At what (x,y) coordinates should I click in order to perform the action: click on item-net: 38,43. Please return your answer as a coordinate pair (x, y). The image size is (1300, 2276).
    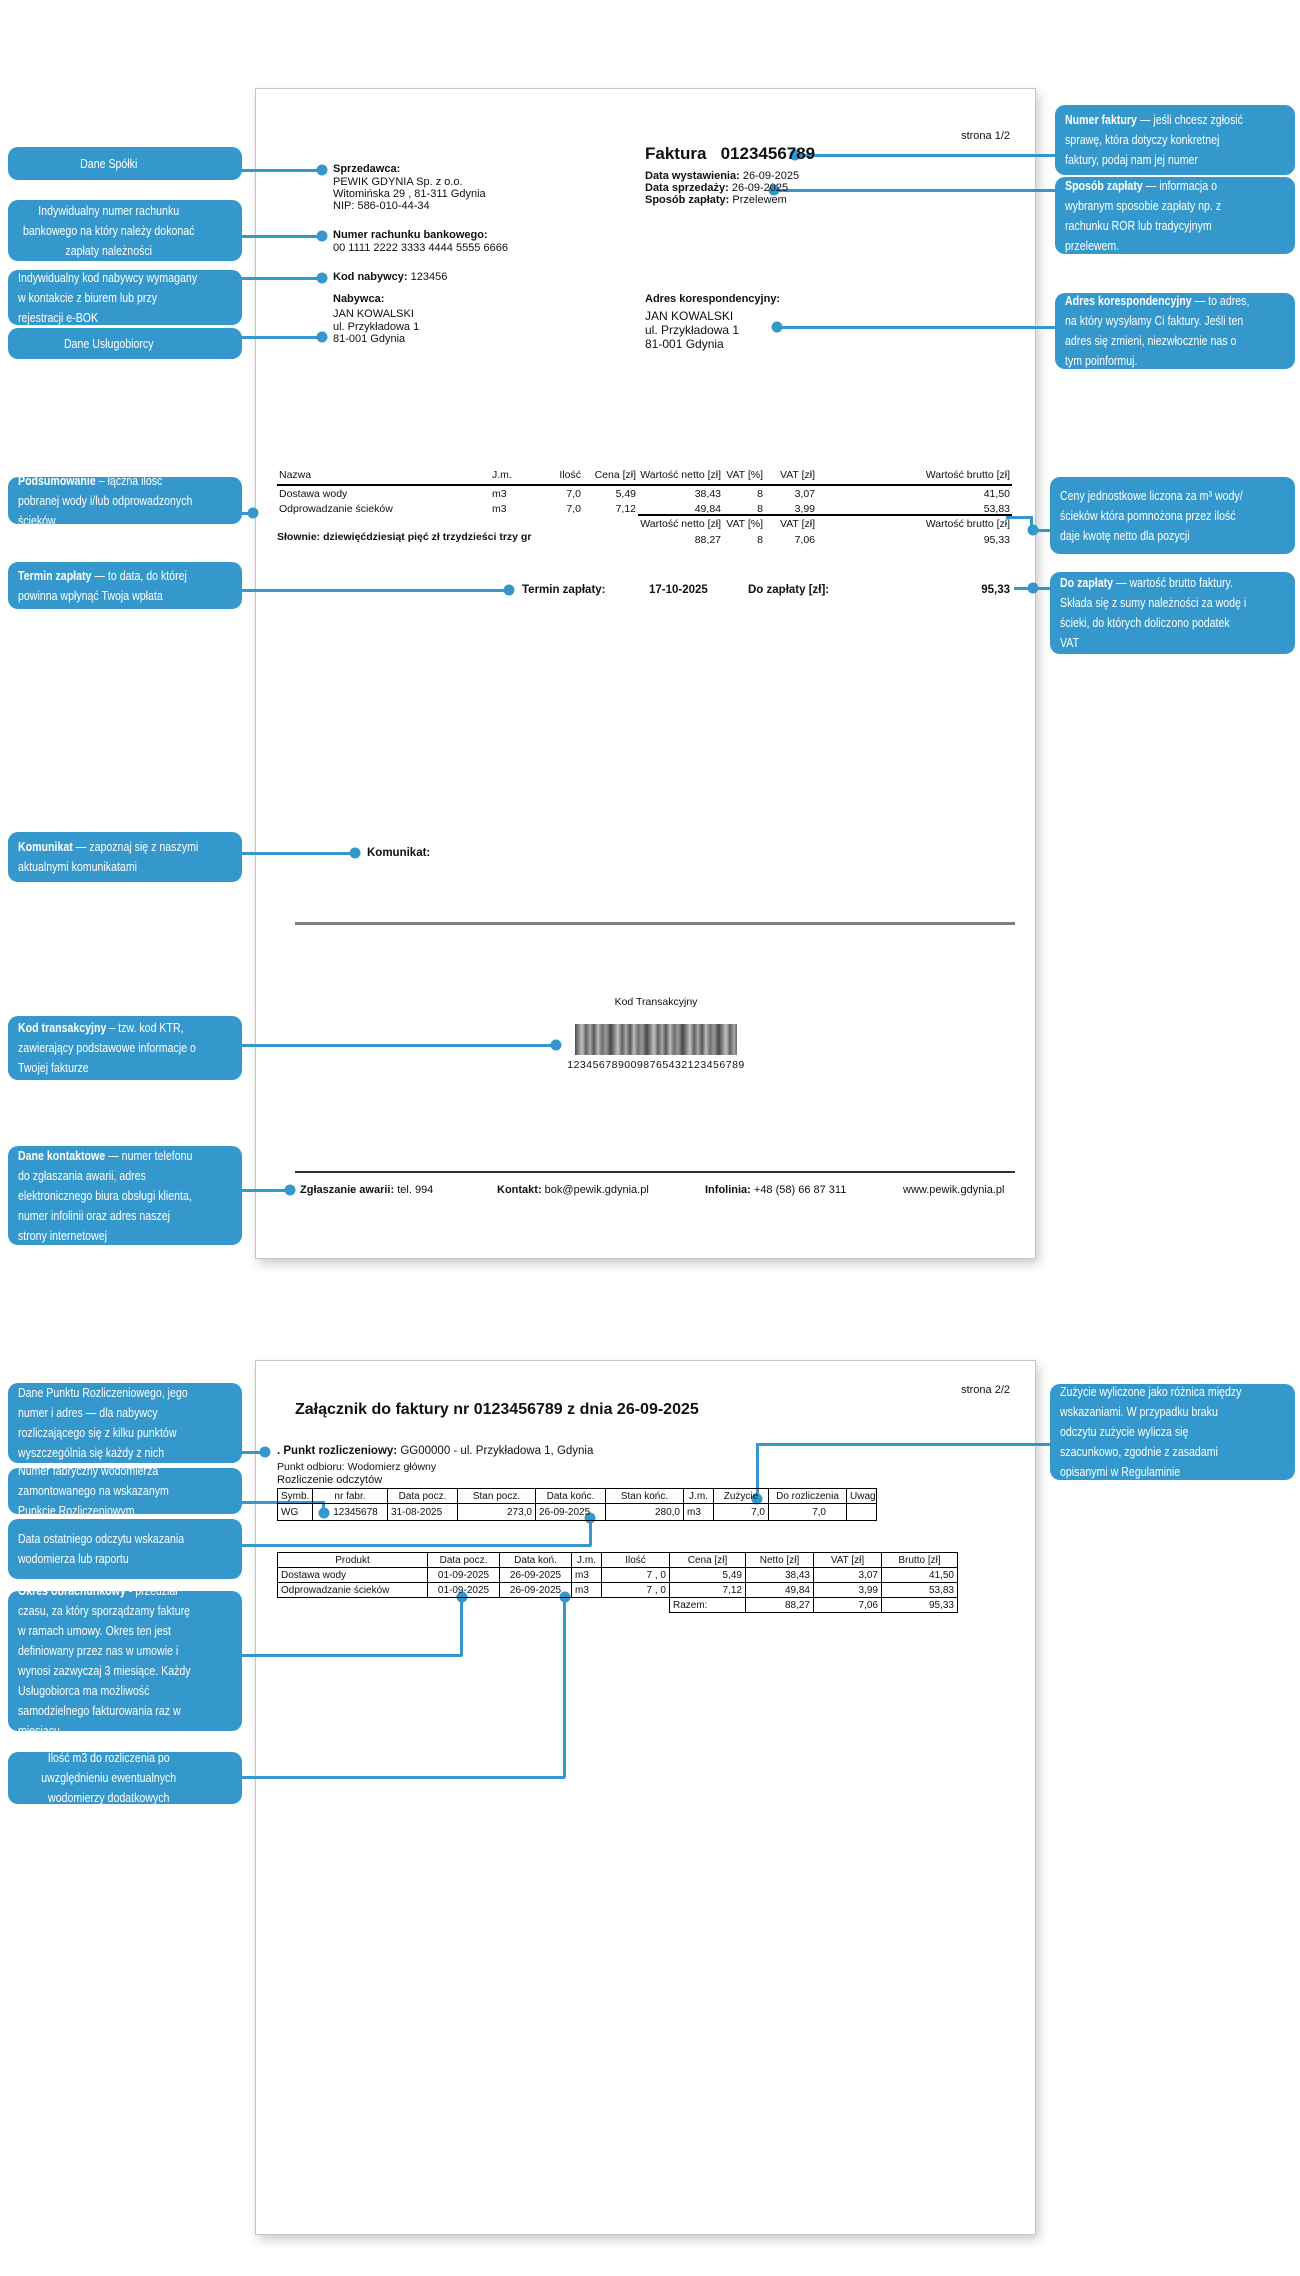
    Looking at the image, I should click on (707, 494).